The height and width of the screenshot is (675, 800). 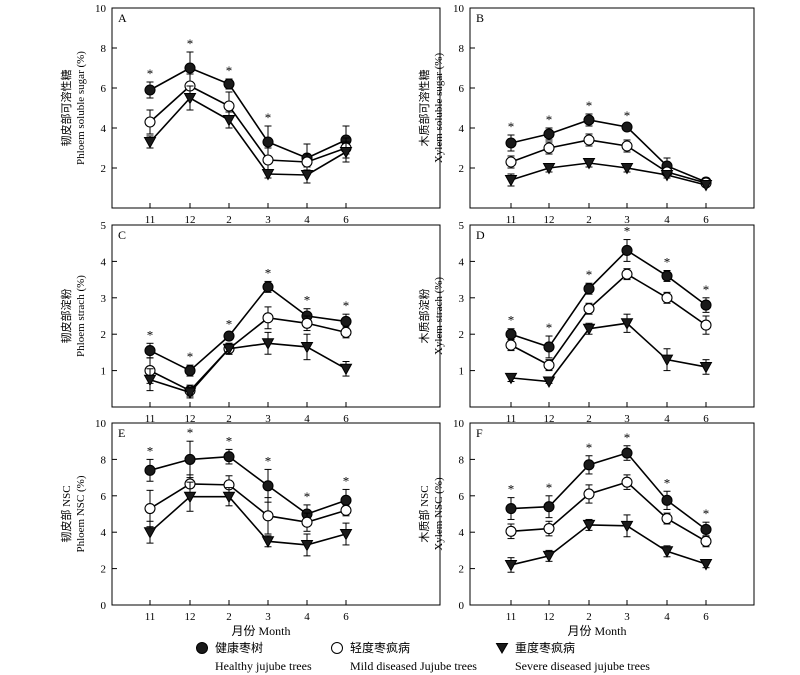 I want to click on y-tick-label: 3, so click(x=462, y=299).